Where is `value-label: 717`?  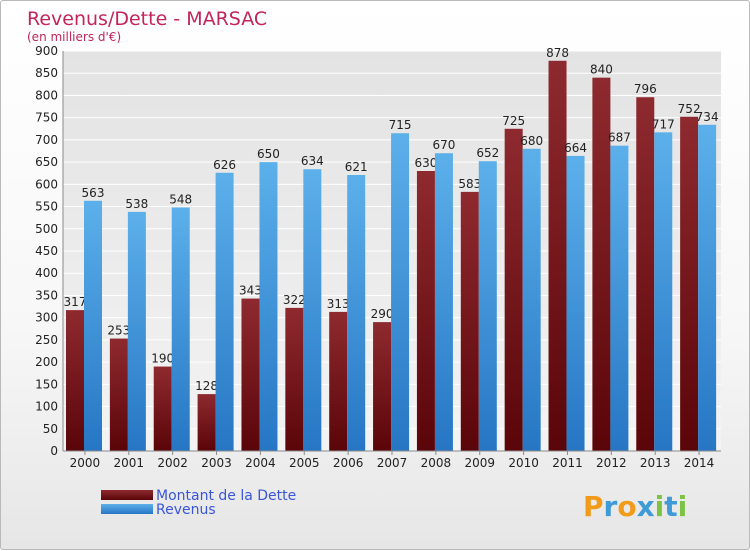 value-label: 717 is located at coordinates (663, 124).